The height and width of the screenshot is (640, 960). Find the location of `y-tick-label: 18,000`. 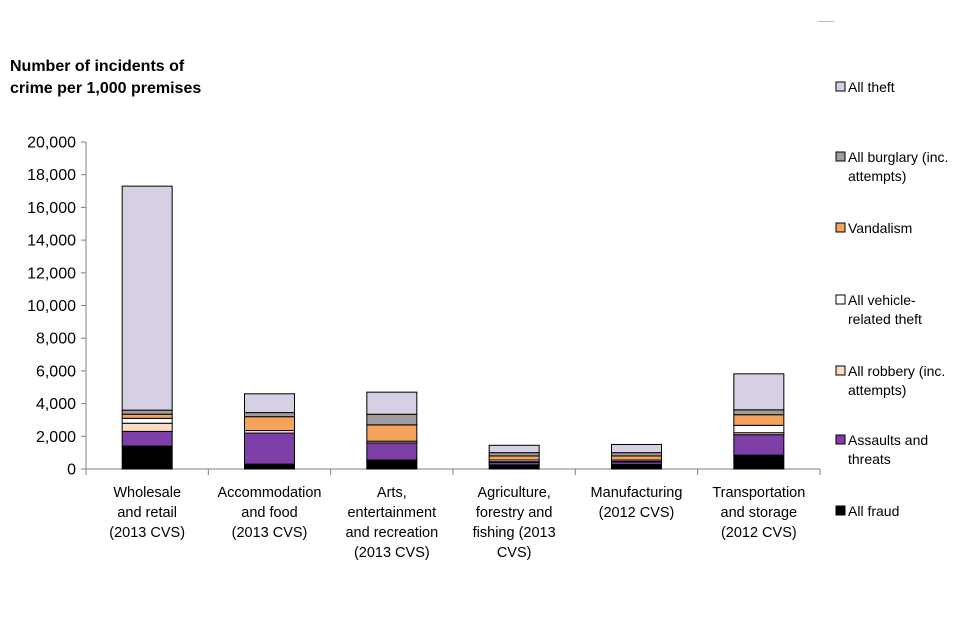

y-tick-label: 18,000 is located at coordinates (51, 175).